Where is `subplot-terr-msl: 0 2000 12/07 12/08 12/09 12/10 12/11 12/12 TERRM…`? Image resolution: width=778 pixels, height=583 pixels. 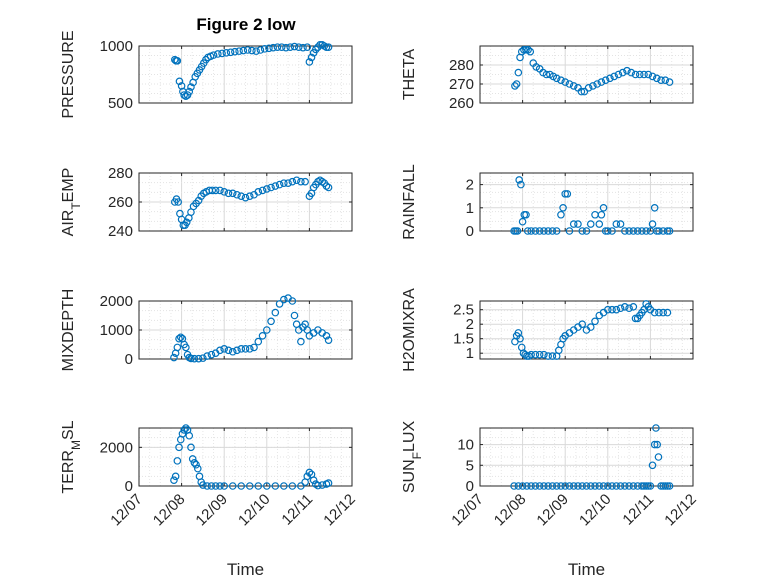
subplot-terr-msl: 0 2000 12/07 12/08 12/09 12/10 12/11 12/12 TERRM… is located at coordinates (209, 499).